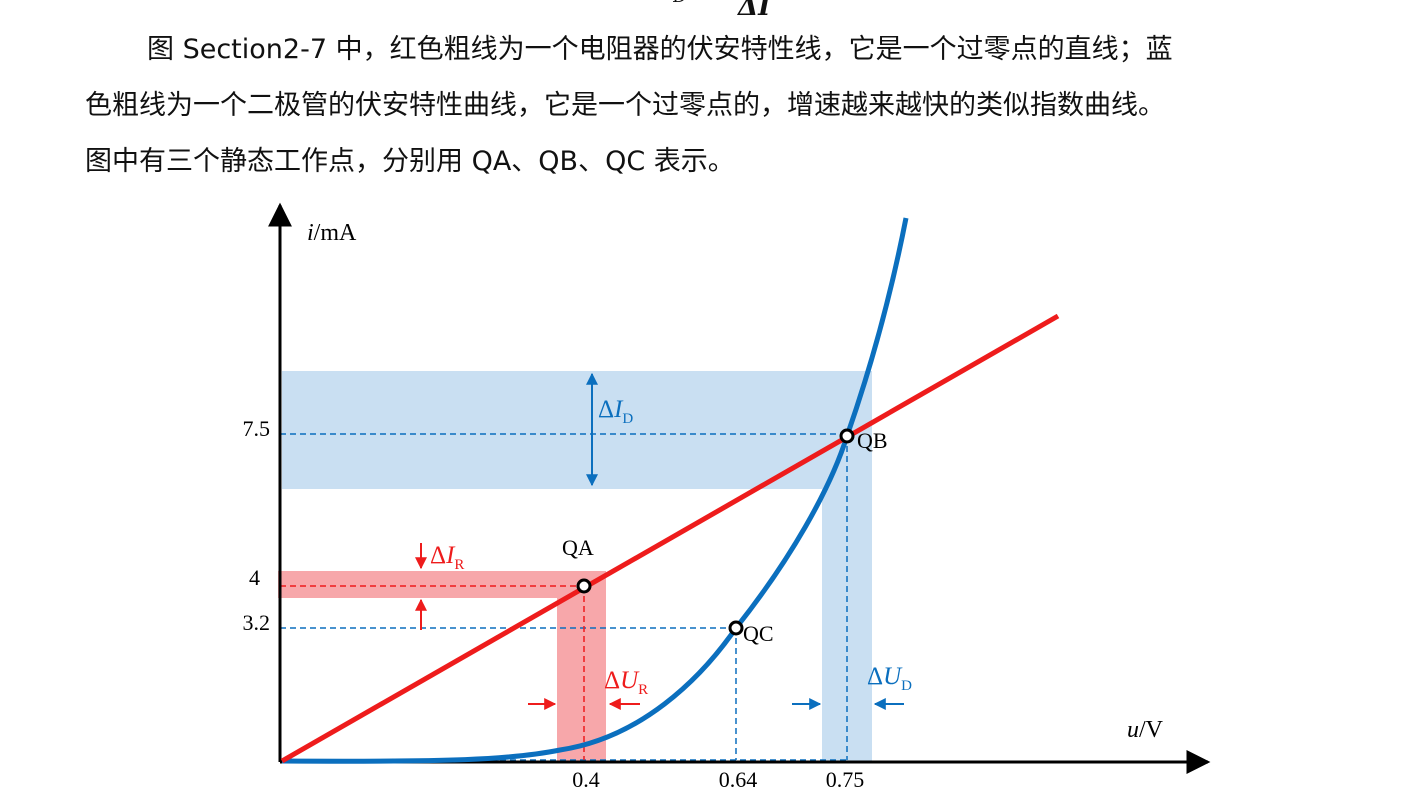  What do you see at coordinates (889, 678) in the screenshot?
I see `label-delta-ud: ΔUD` at bounding box center [889, 678].